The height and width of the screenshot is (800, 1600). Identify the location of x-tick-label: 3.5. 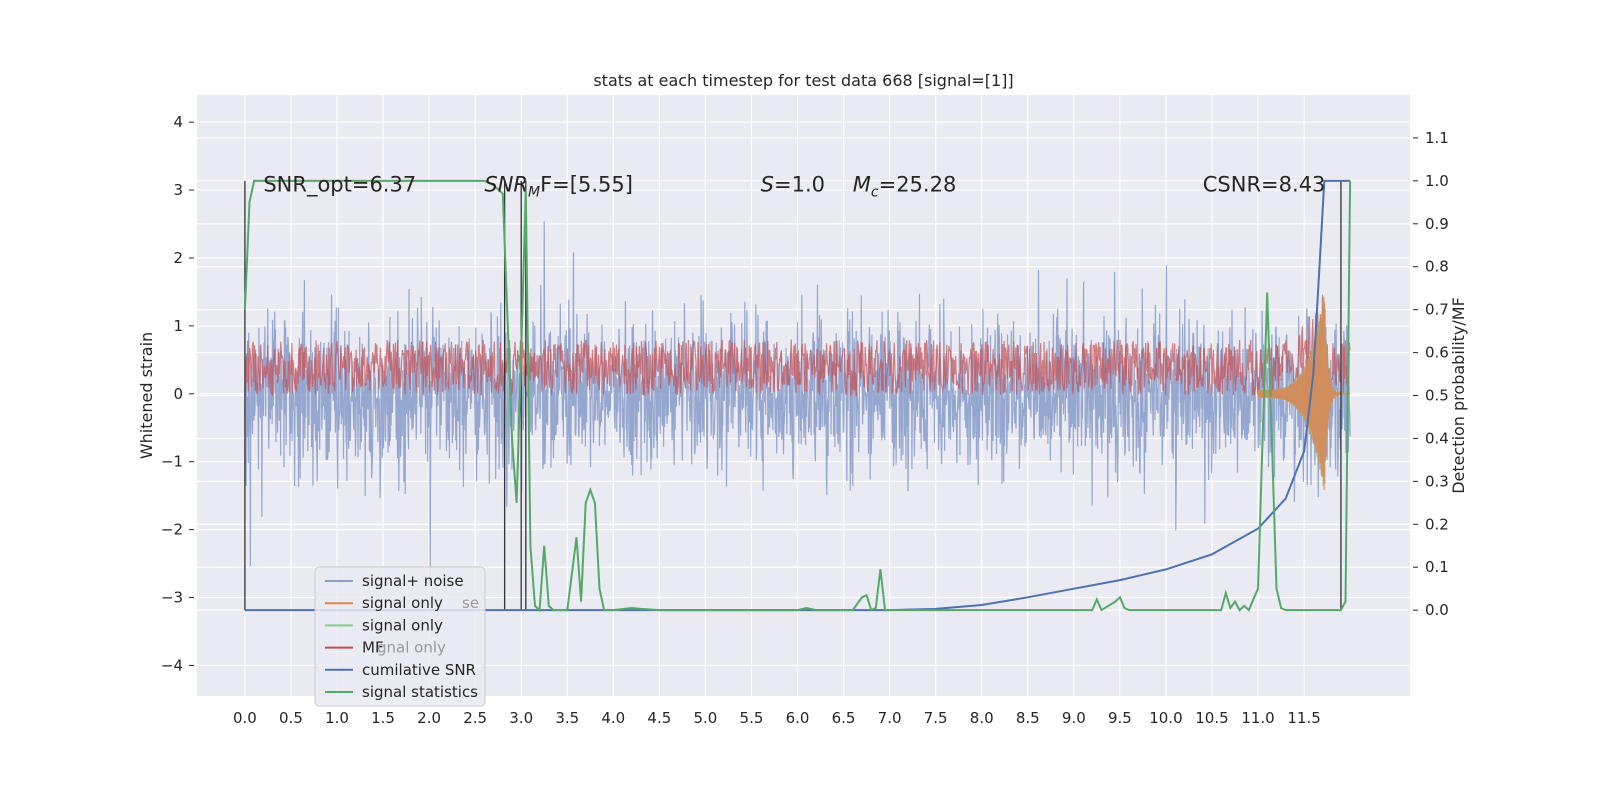
(567, 718).